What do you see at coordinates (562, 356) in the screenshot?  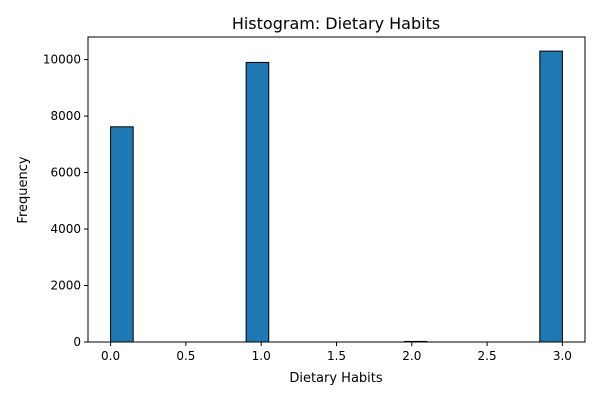 I see `x-tick-label: 3.0` at bounding box center [562, 356].